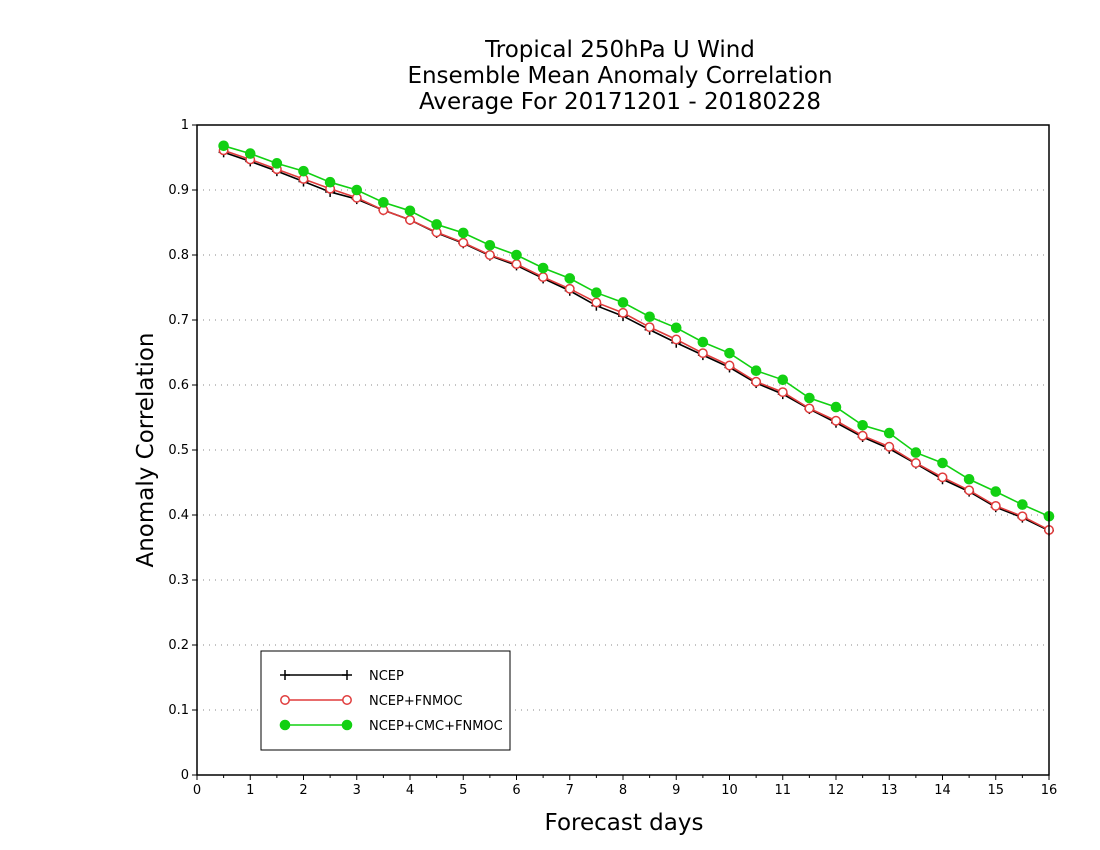  I want to click on x-tick-label-12: 12, so click(836, 790).